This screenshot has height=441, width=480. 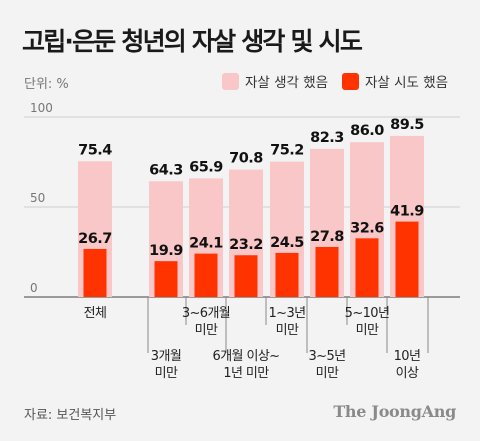 What do you see at coordinates (41, 108) in the screenshot?
I see `y-tick-label-100: 100` at bounding box center [41, 108].